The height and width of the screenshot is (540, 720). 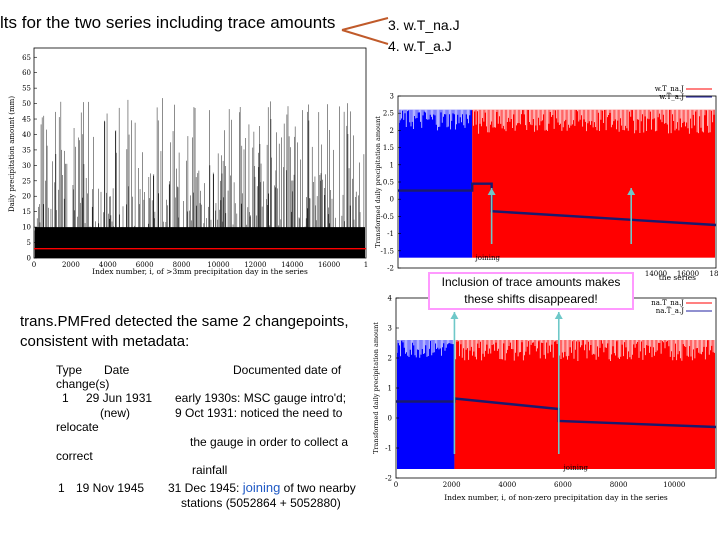 I want to click on legend-series-3: 3. w.T_na.J, so click(x=424, y=25).